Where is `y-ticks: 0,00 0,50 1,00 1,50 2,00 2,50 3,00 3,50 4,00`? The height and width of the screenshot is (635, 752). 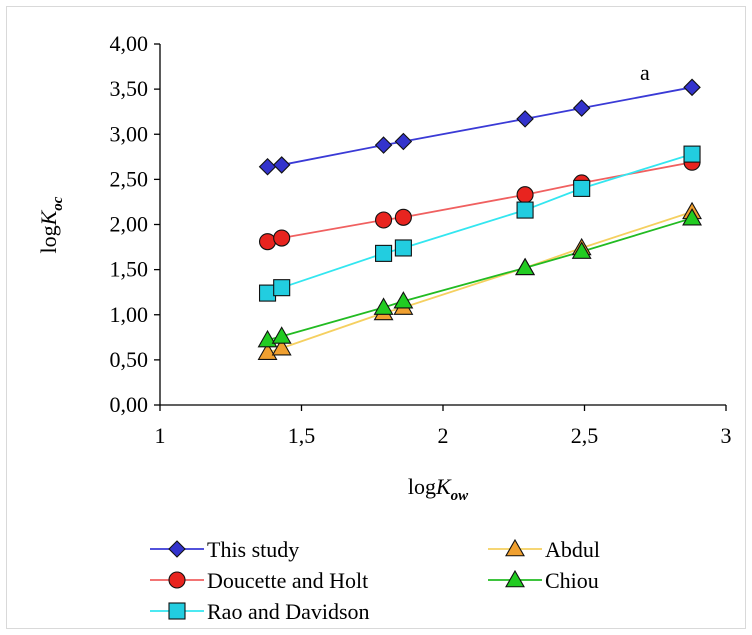 y-ticks: 0,00 0,50 1,00 1,50 2,00 2,50 3,00 3,50 4,00 is located at coordinates (135, 224).